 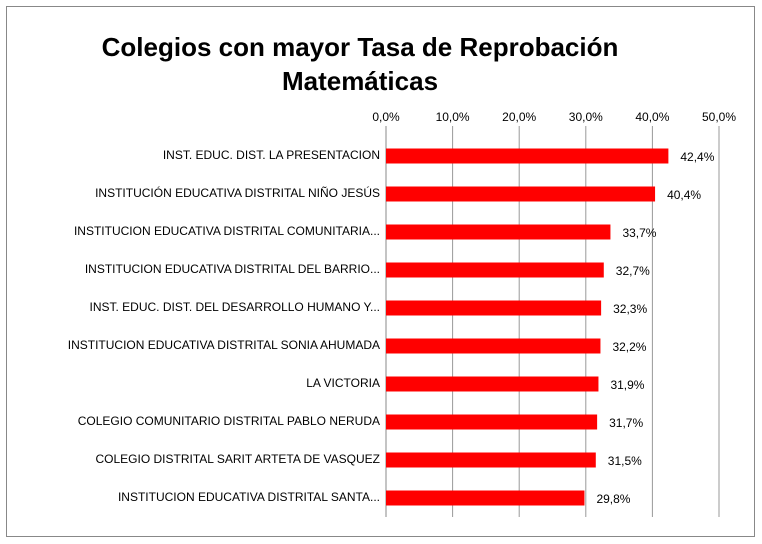 I want to click on value-label: 31,5%, so click(x=625, y=461).